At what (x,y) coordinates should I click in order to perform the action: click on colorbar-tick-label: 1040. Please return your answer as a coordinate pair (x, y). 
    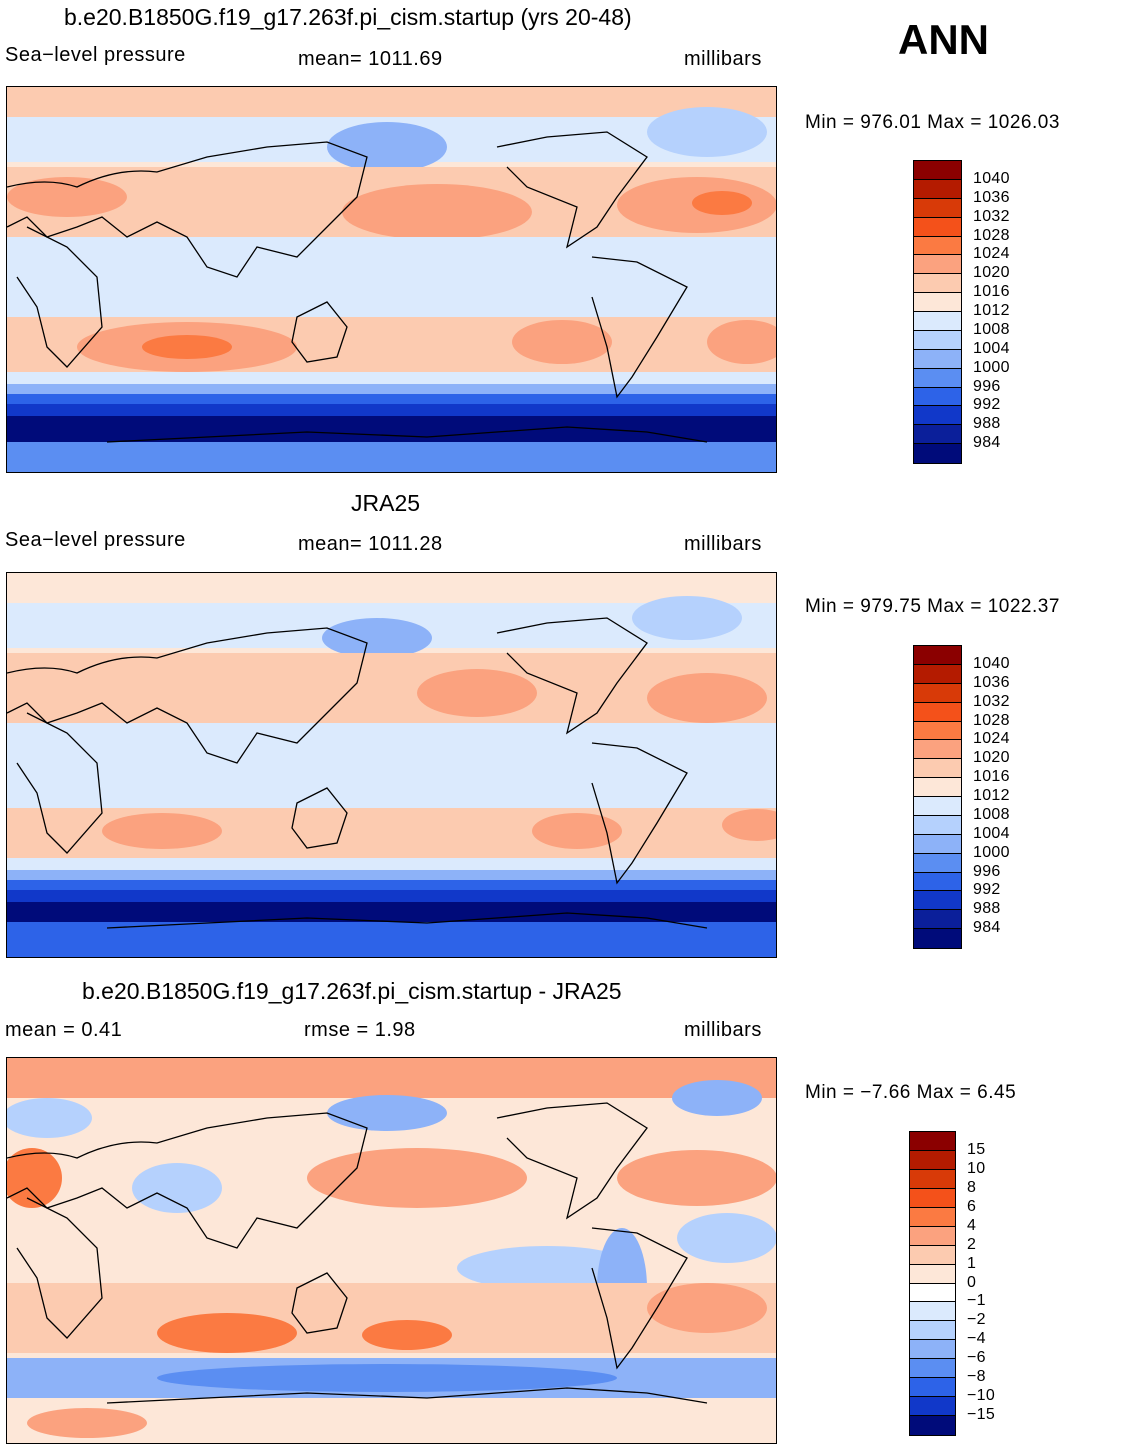
    Looking at the image, I should click on (991, 178).